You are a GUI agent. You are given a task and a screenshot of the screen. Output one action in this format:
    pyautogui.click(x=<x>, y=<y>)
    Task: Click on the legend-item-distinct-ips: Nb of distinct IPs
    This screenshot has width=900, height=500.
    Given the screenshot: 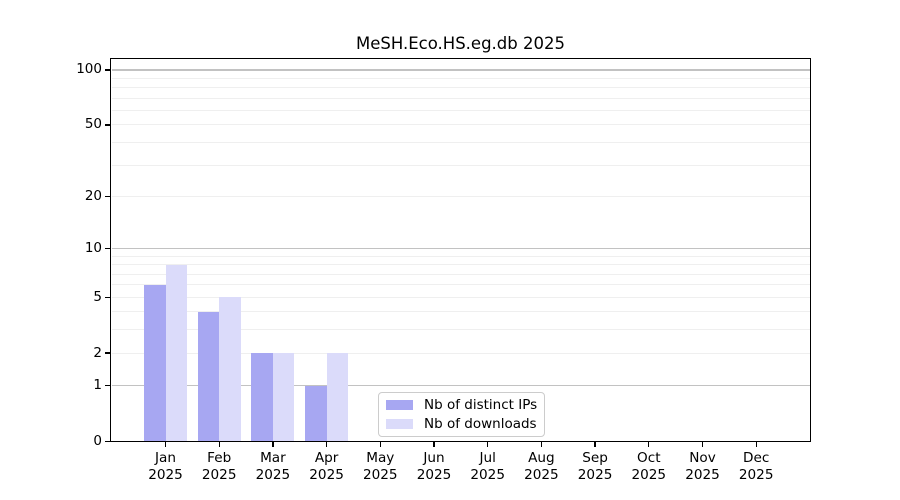 What is the action you would take?
    pyautogui.click(x=465, y=404)
    